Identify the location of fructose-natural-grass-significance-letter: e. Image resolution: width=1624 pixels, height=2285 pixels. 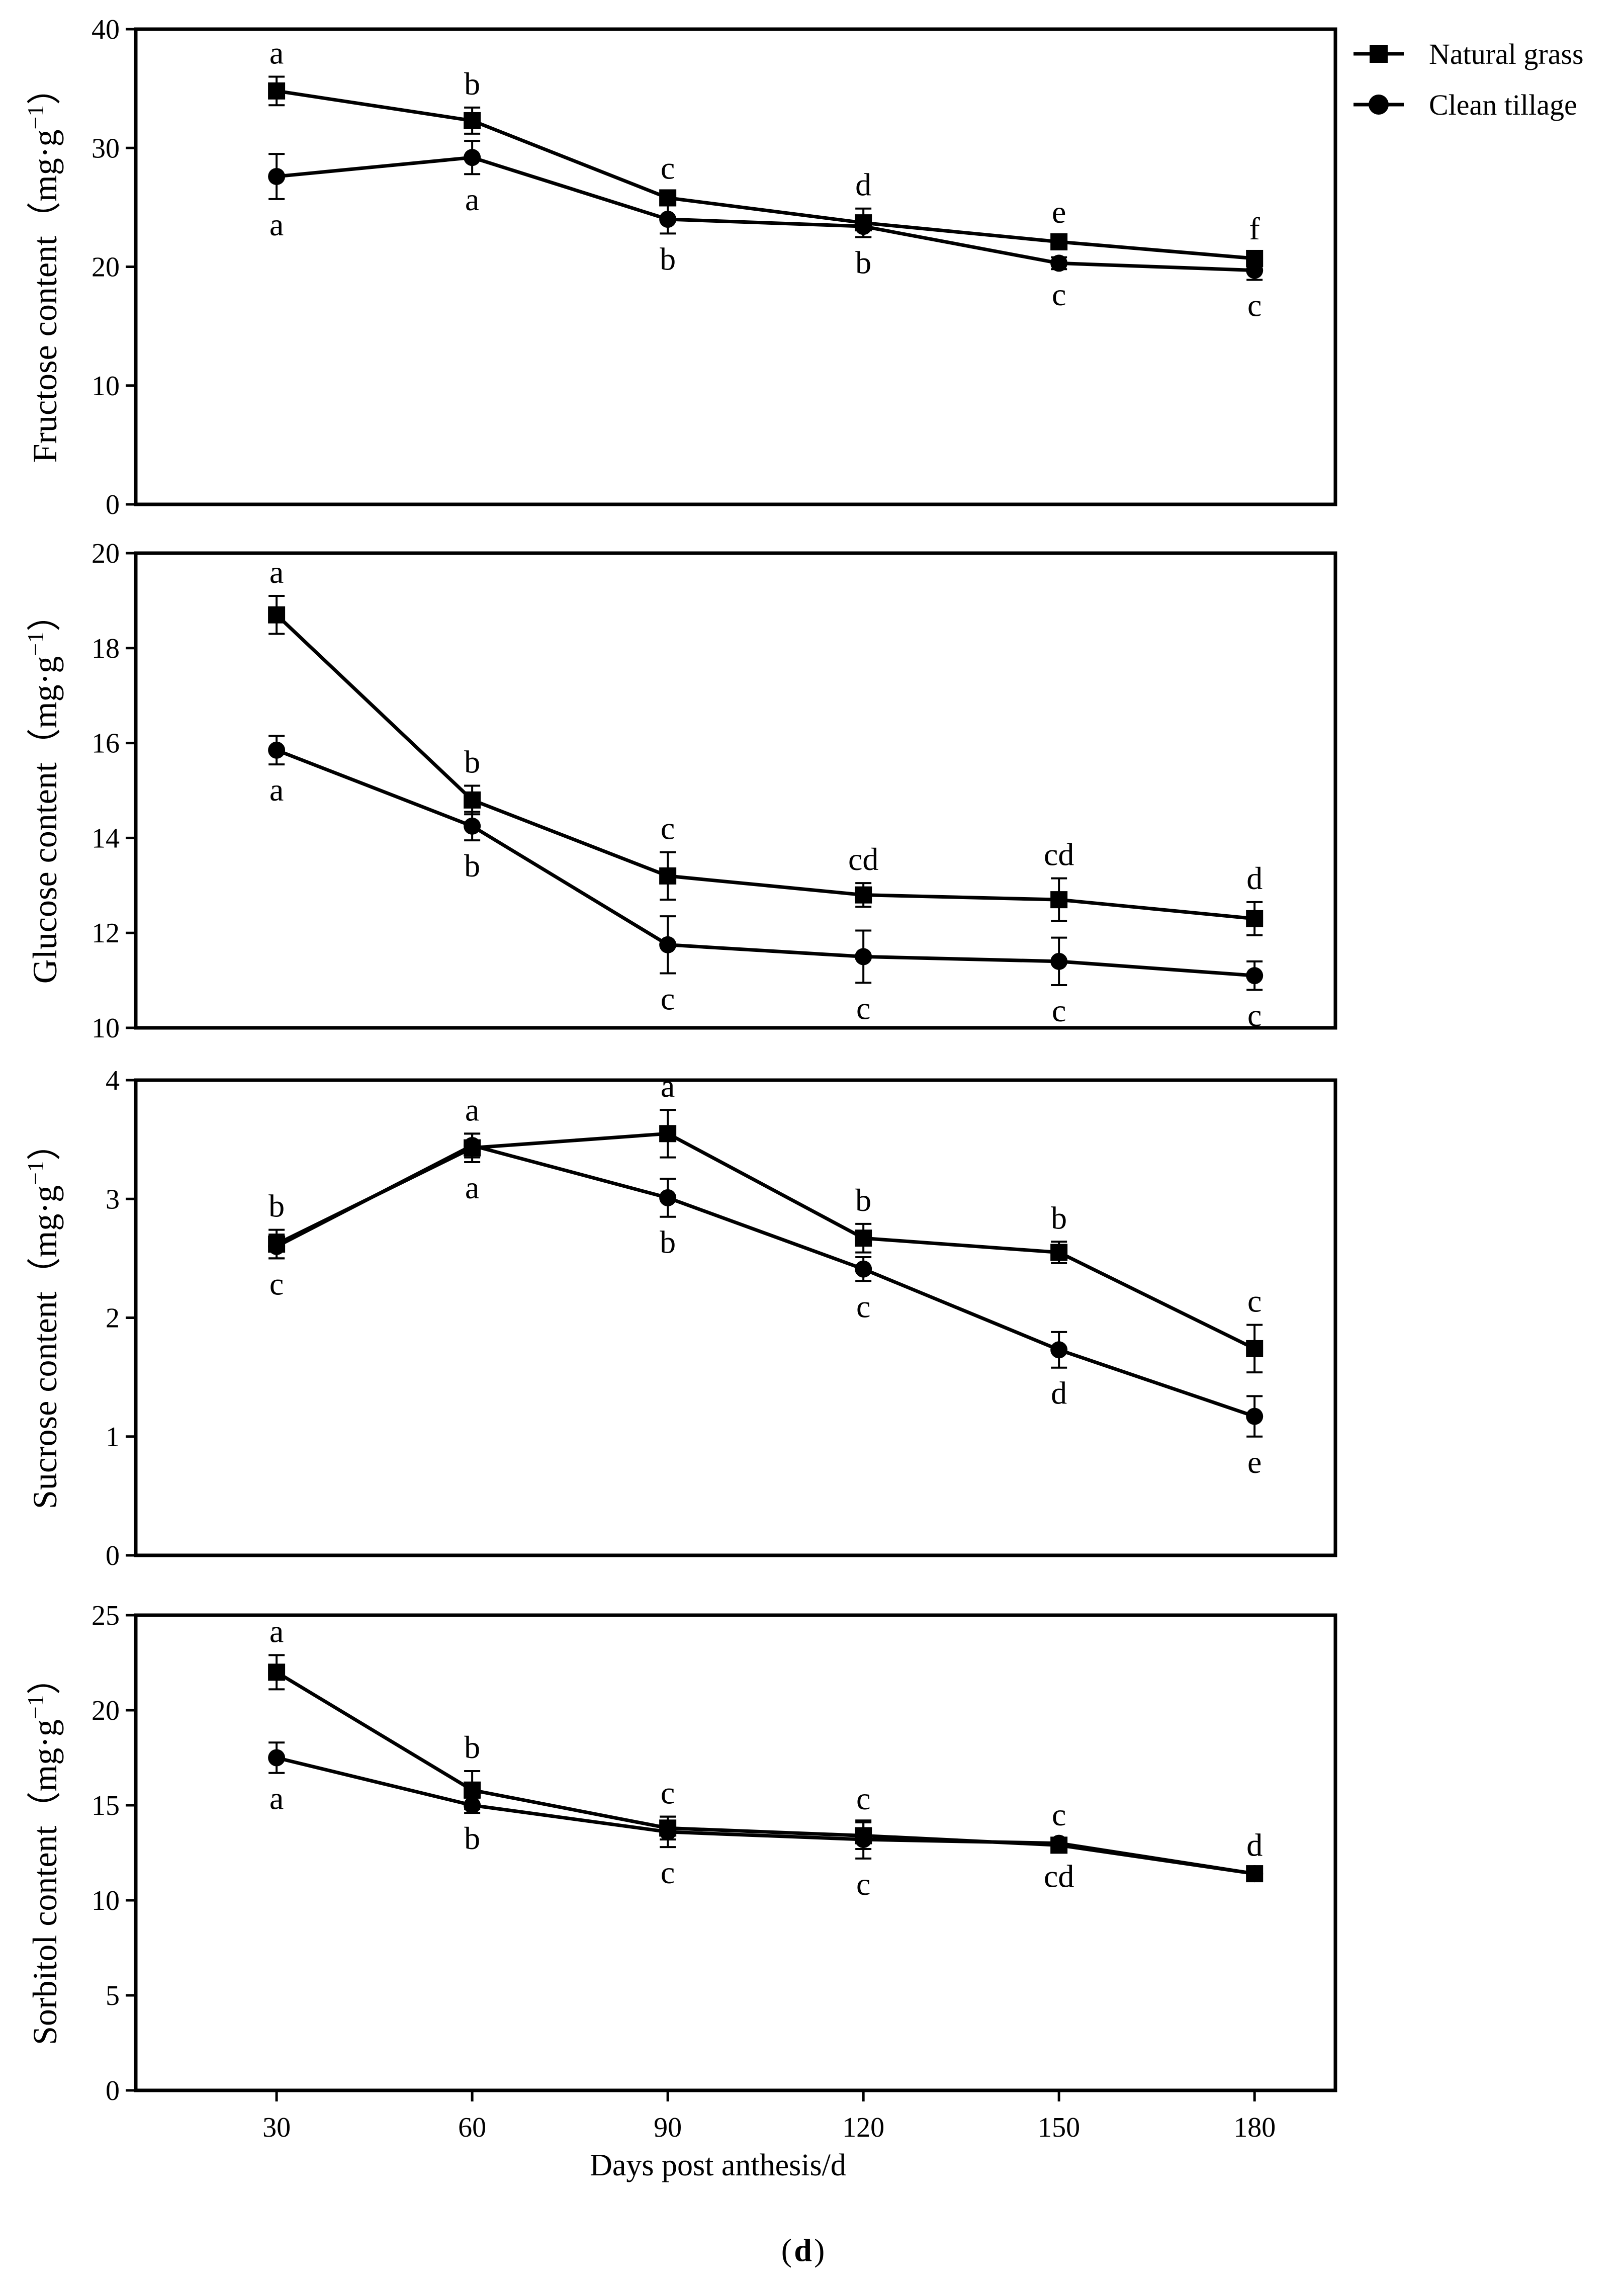
(1059, 212).